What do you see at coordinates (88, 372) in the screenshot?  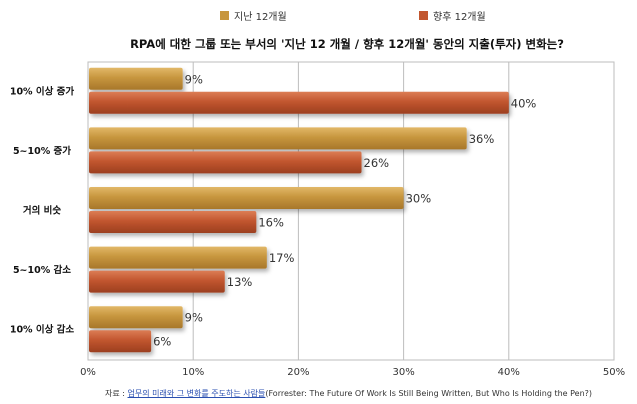 I see `x-tick-label: 0%` at bounding box center [88, 372].